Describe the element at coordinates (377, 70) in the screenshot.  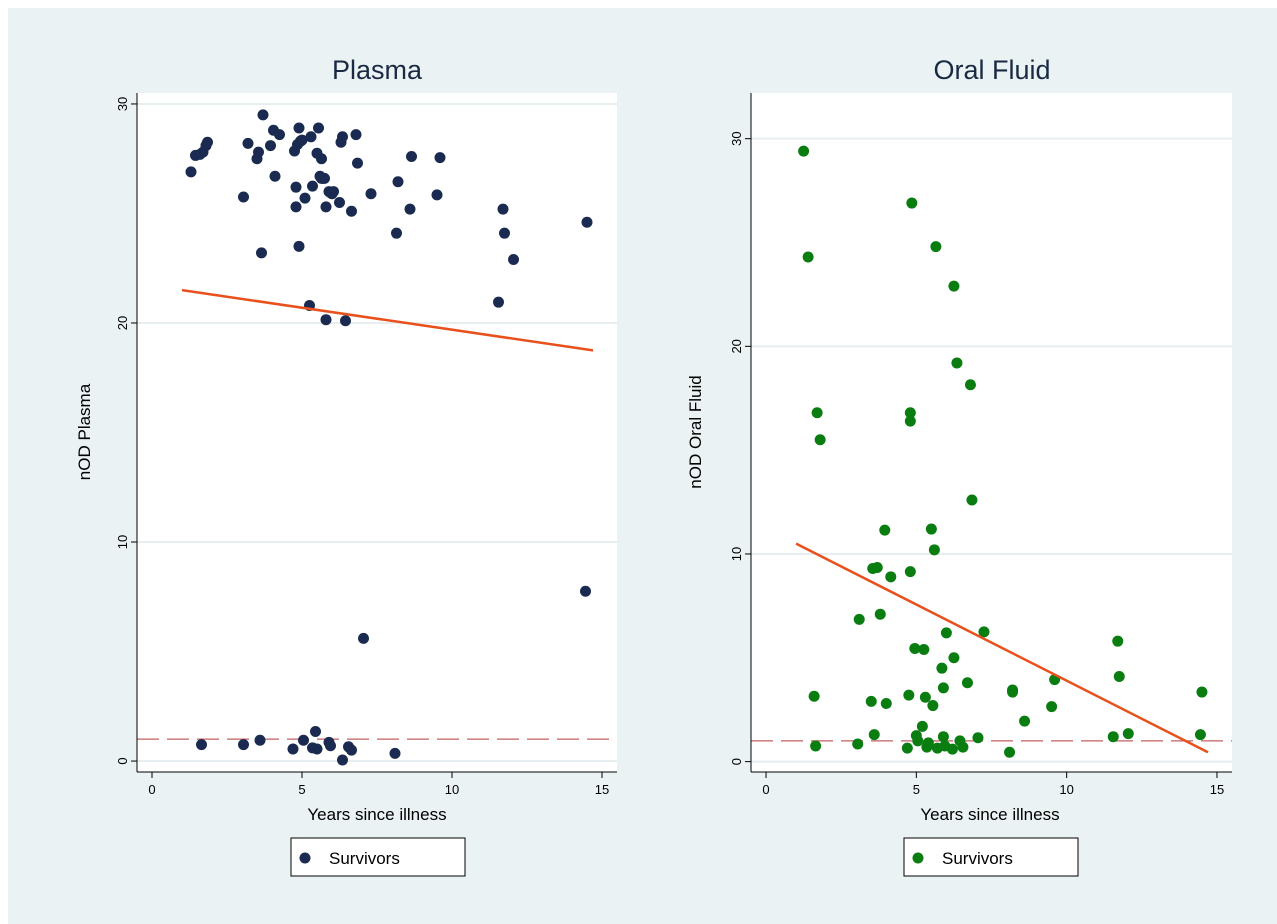
I see `plasma-title: Plasma` at that location.